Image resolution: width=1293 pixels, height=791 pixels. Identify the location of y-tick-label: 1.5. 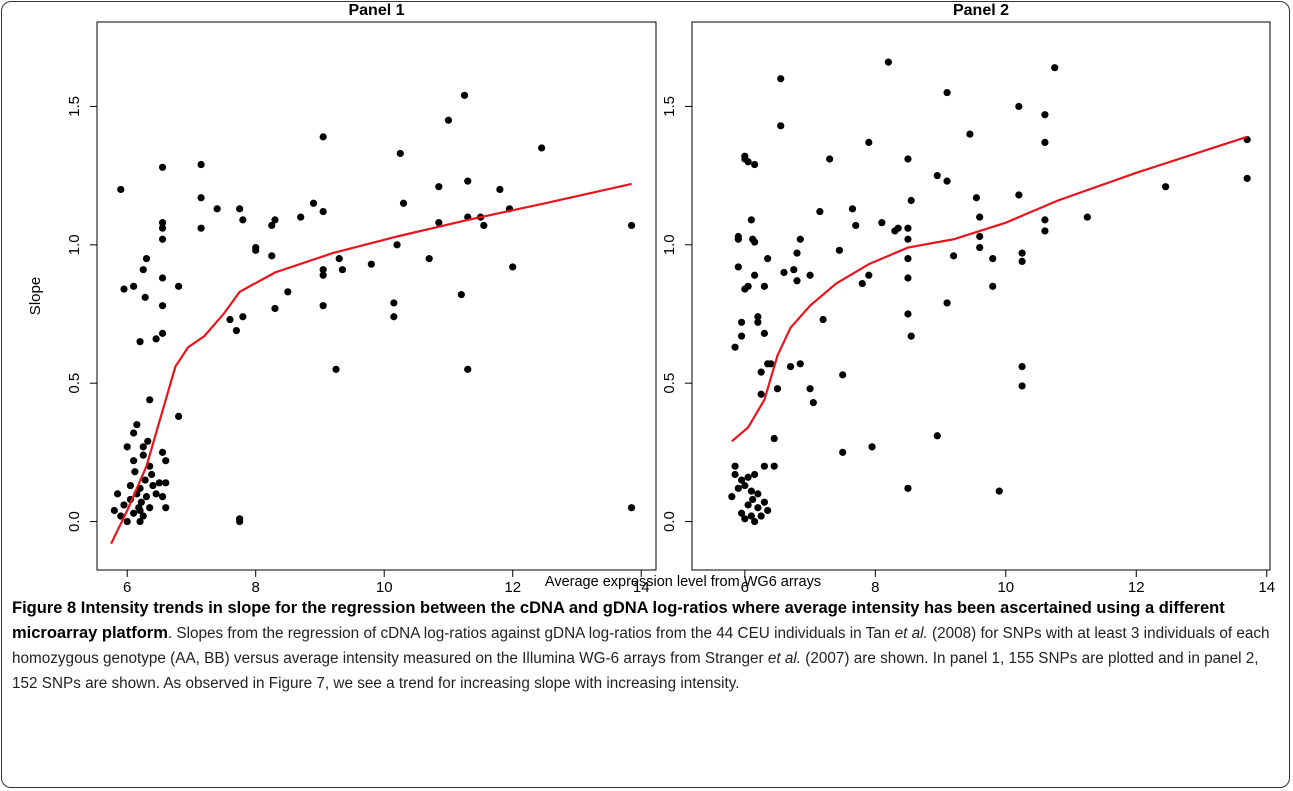
(669, 106).